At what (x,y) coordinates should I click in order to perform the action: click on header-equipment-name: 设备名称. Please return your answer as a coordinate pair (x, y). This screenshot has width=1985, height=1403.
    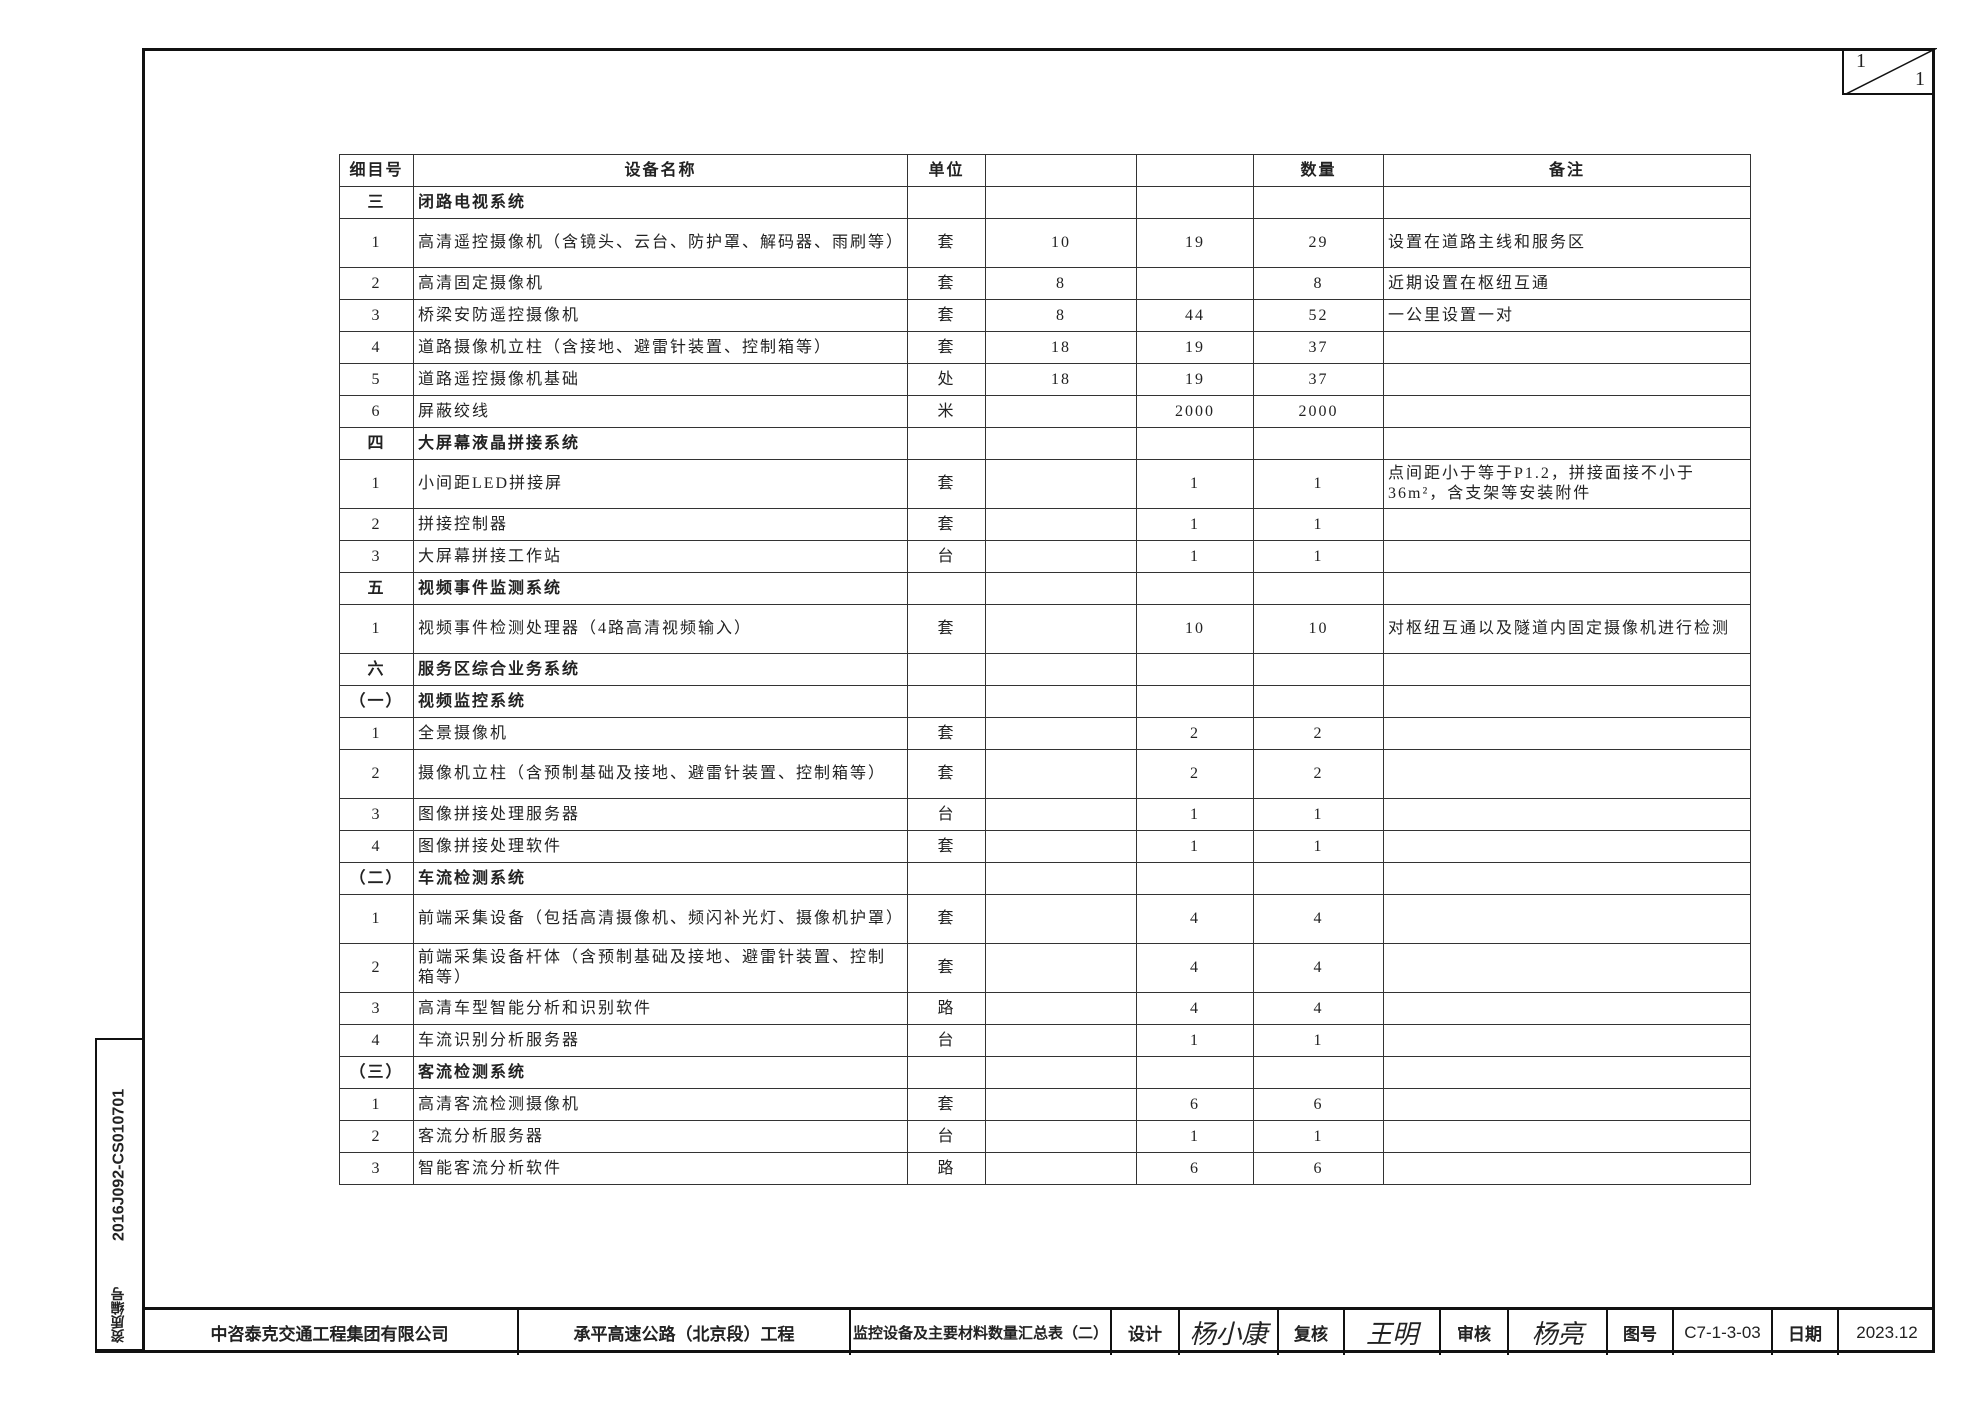
    Looking at the image, I should click on (660, 170).